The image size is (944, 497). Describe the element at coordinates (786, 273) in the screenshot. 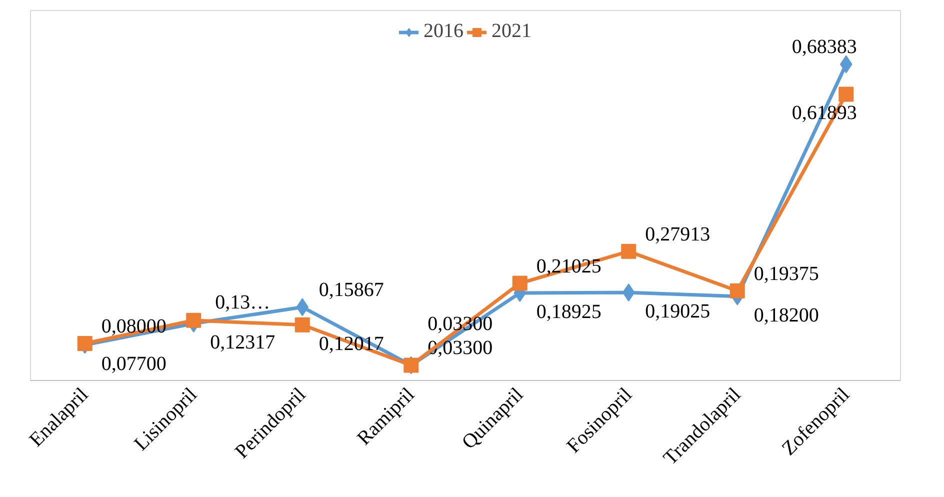

I see `data-label: 0,19375` at that location.